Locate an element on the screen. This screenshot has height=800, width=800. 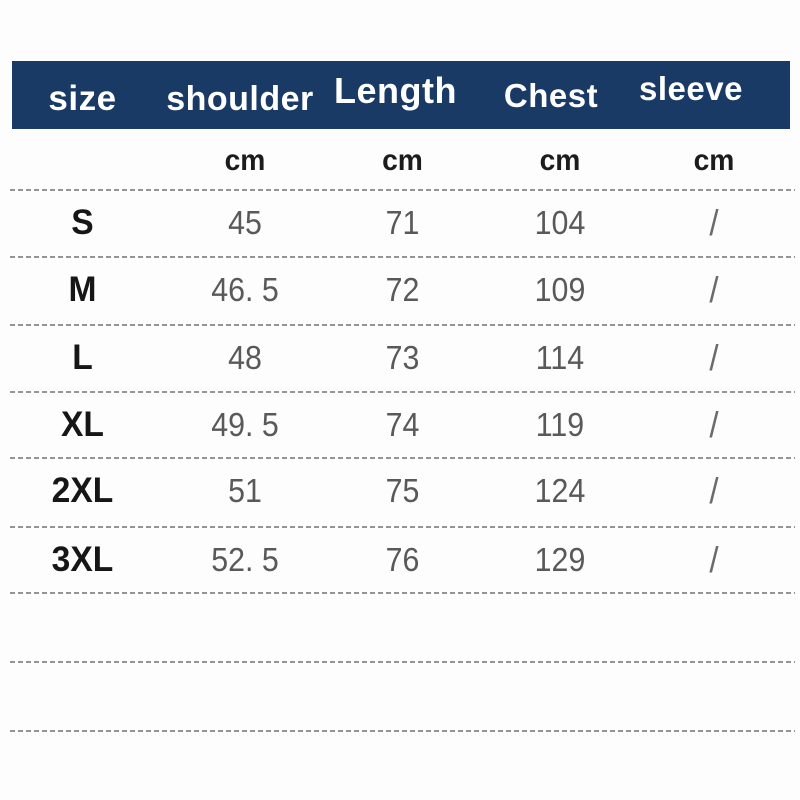
length-cell: 73 is located at coordinates (402, 357).